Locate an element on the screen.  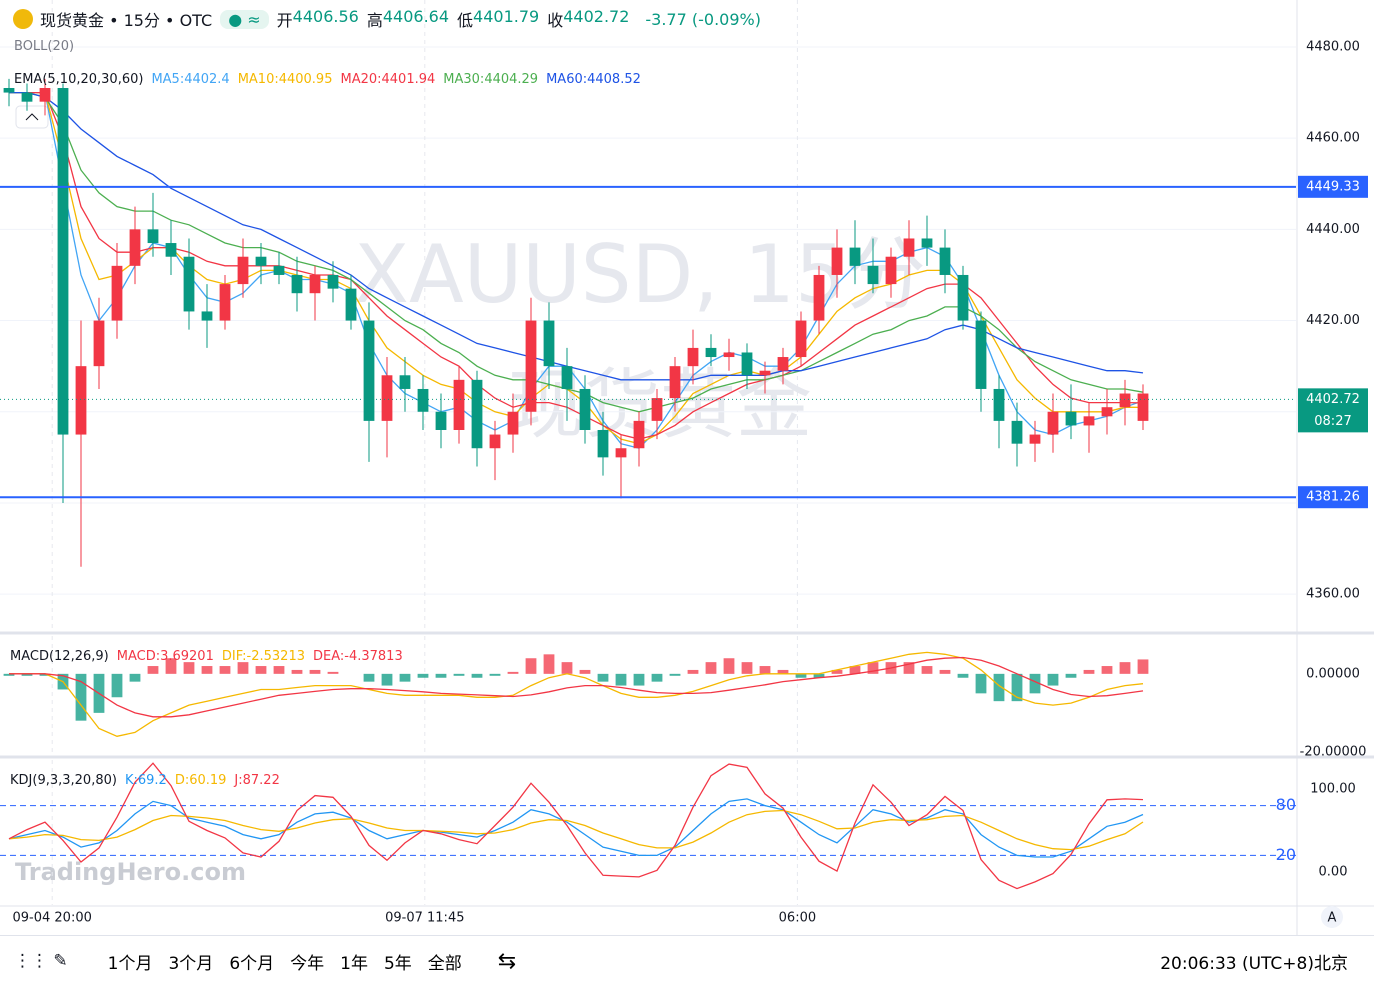
range-buttons: 1个月 3个月 6个月 今年 1年 5年 全部 is located at coordinates (293, 961).